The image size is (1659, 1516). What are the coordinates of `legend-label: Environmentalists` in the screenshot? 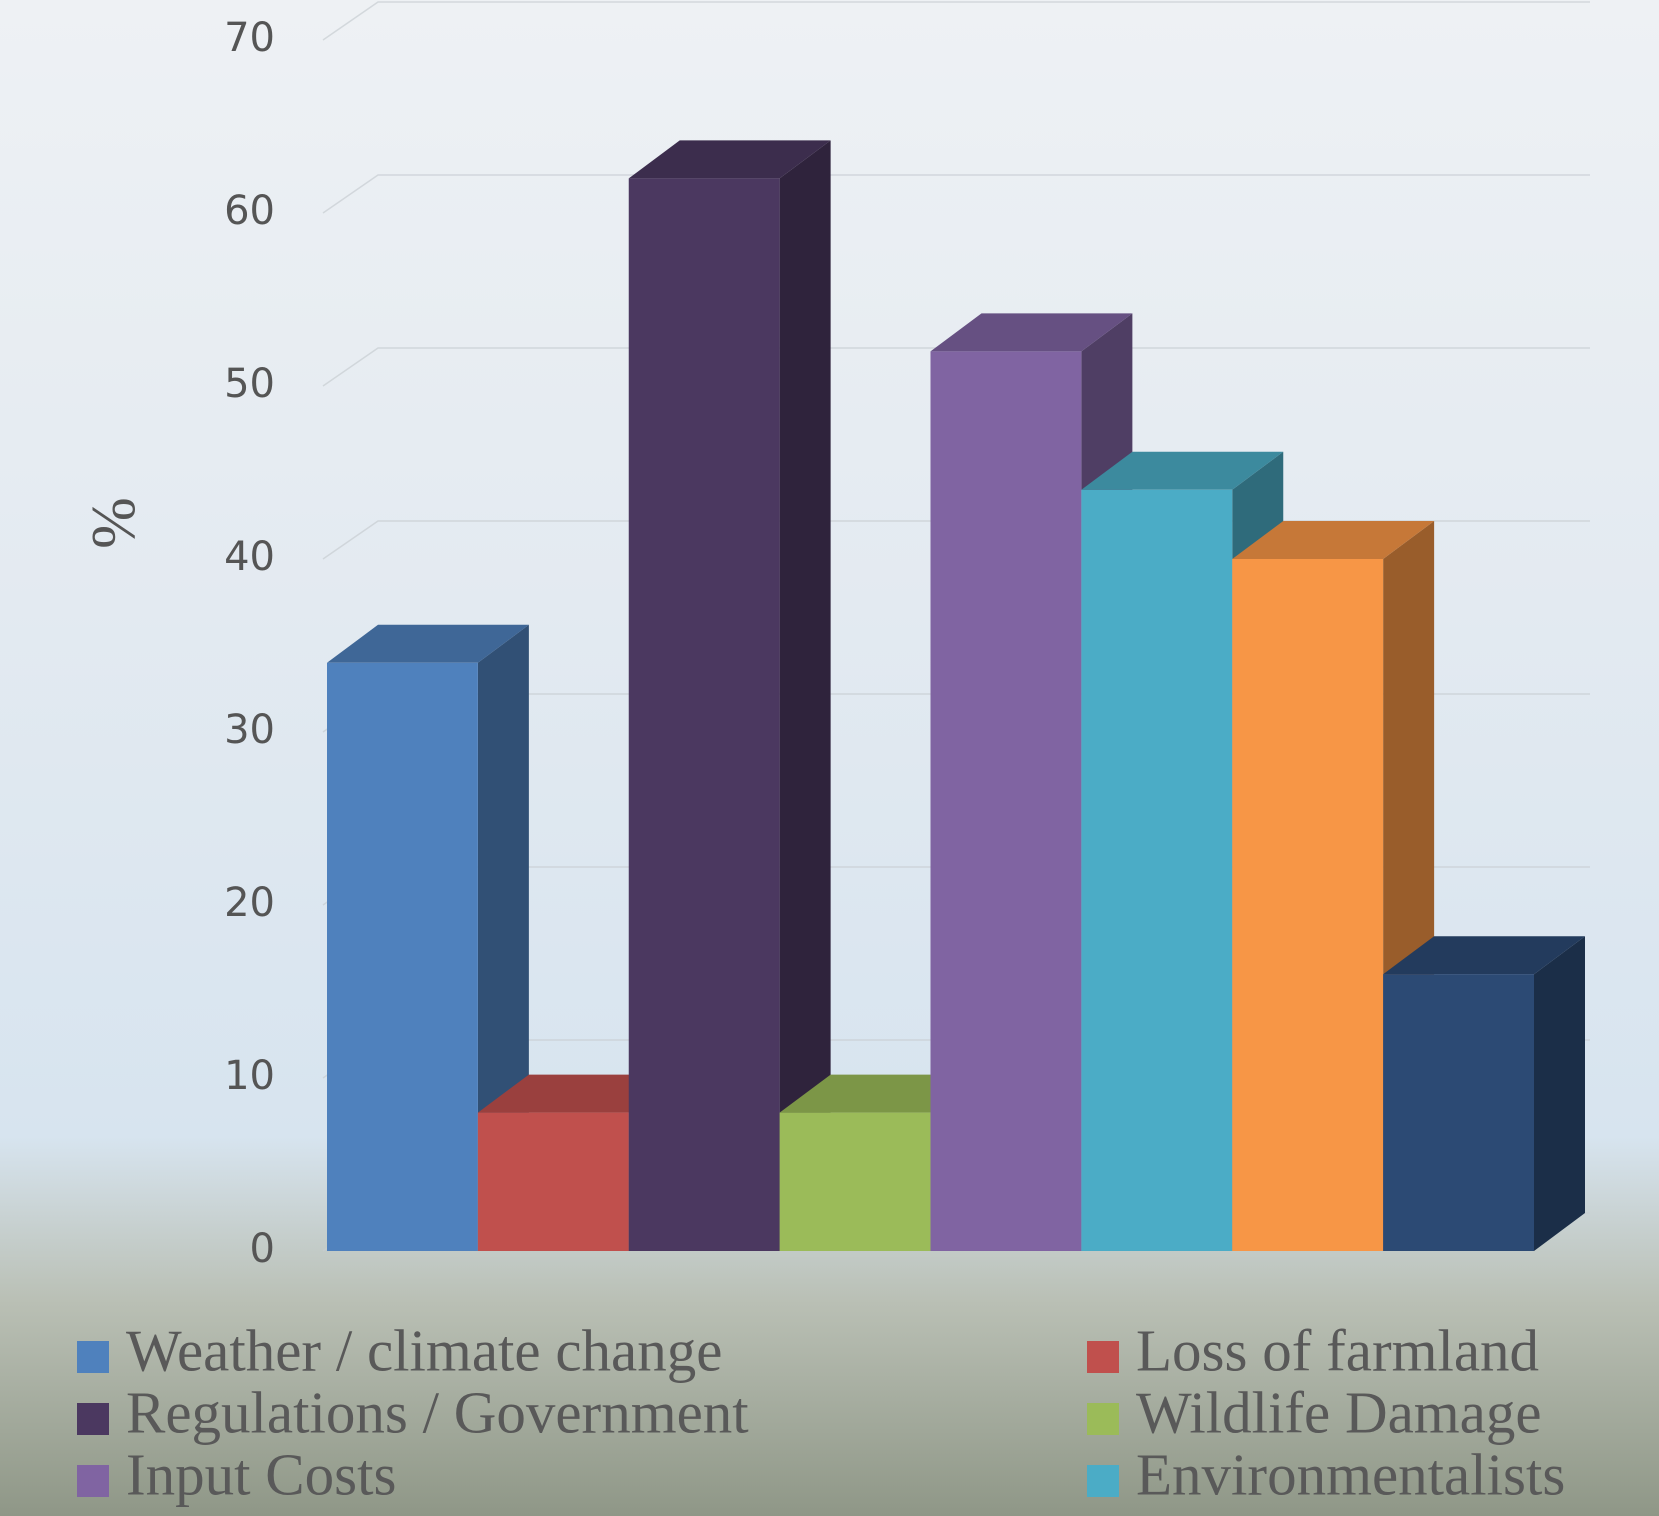 It's located at (1350, 1475).